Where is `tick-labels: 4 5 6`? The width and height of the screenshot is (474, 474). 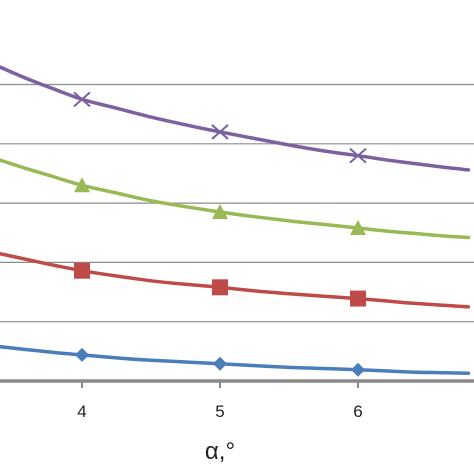
tick-labels: 4 5 6 is located at coordinates (219, 411).